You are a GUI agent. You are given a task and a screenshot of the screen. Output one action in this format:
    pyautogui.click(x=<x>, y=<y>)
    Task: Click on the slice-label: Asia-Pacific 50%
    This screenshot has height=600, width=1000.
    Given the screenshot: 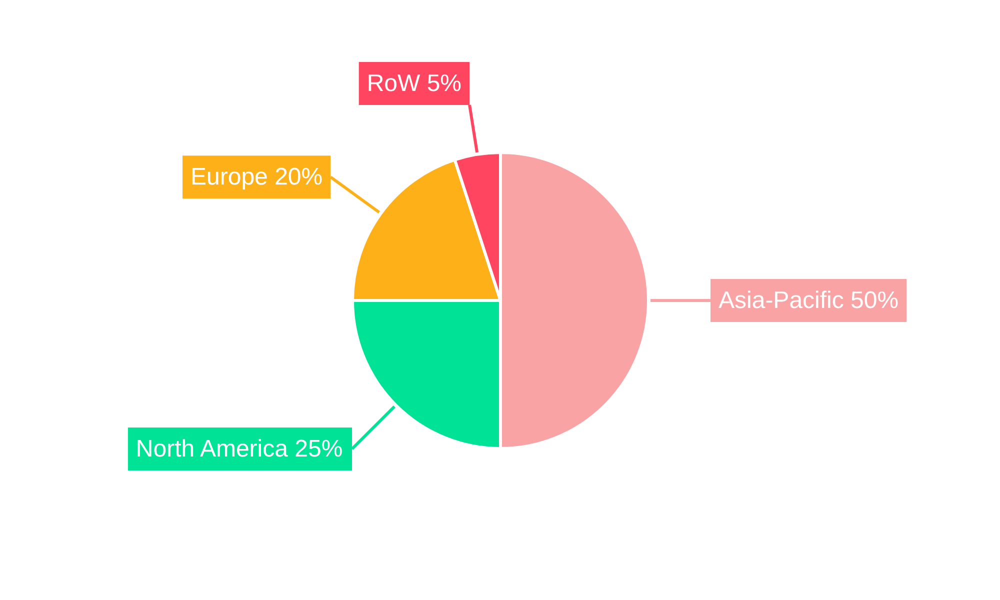 What is the action you would take?
    pyautogui.click(x=808, y=300)
    